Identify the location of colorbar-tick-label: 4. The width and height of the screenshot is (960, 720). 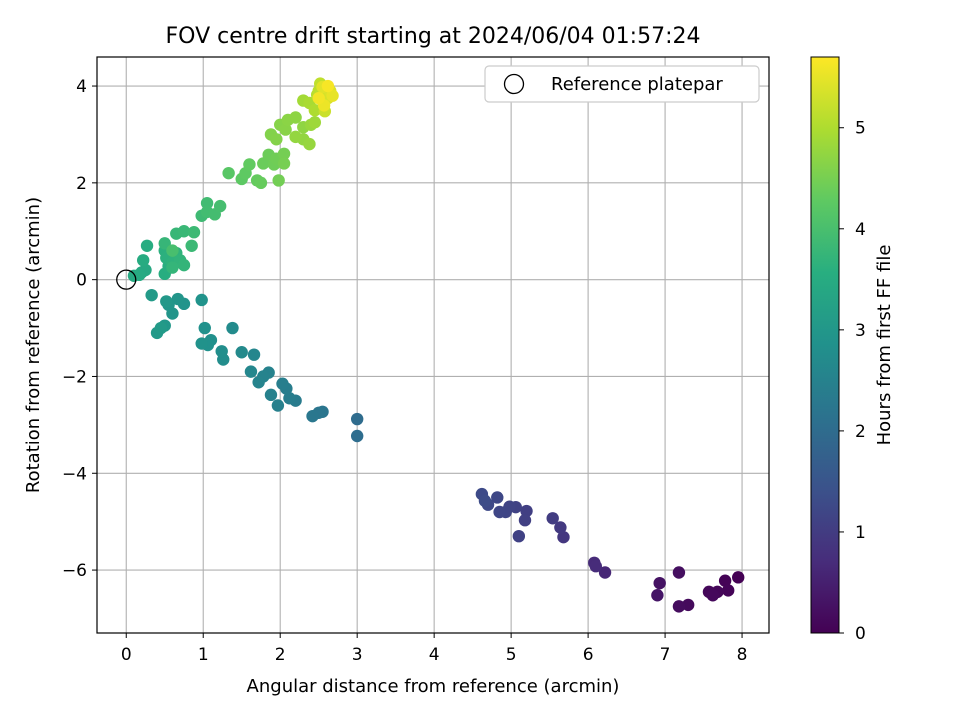
(860, 230).